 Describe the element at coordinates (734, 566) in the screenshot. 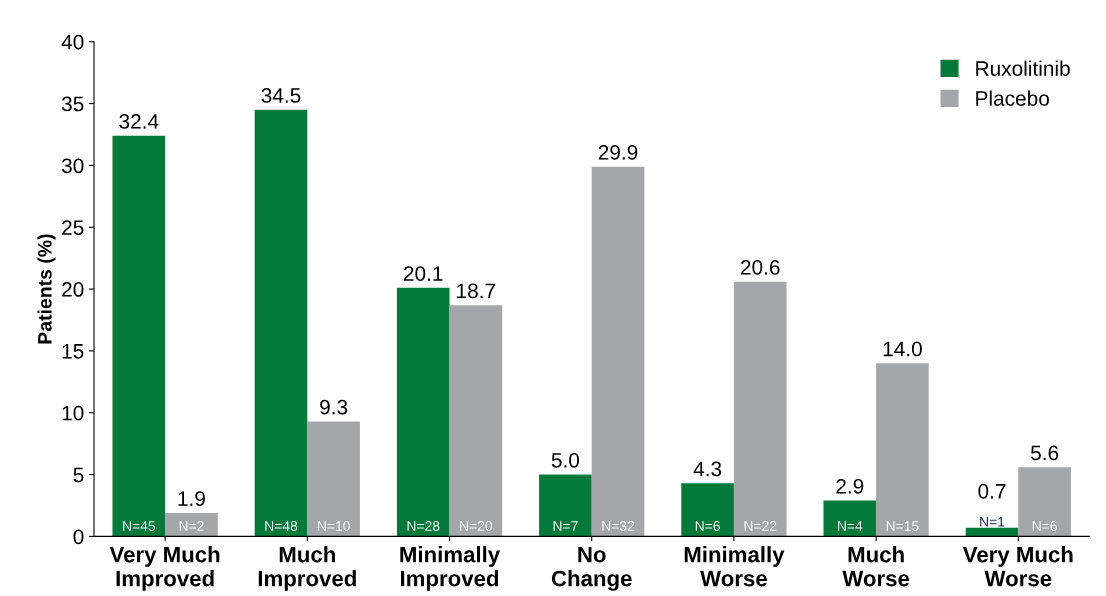

I see `x-tick-label: Minimally Worse` at that location.